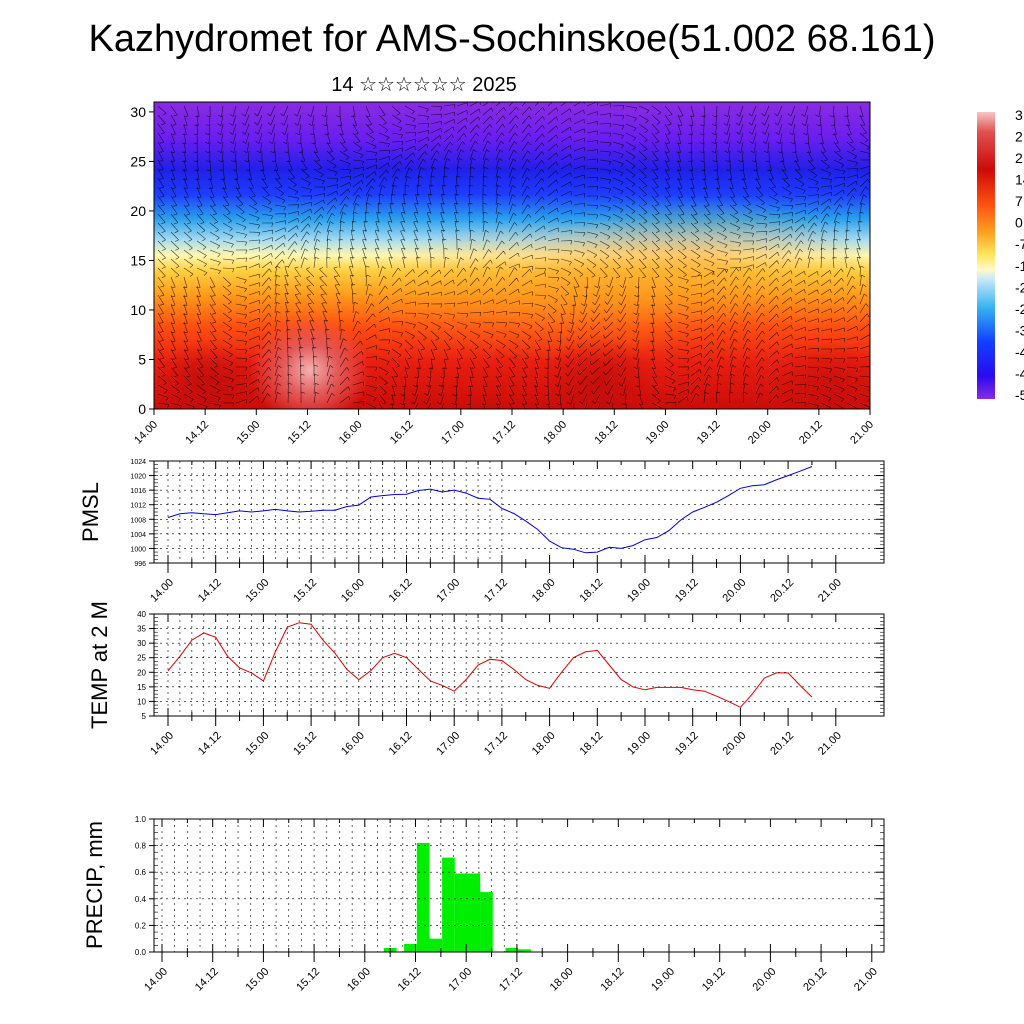  Describe the element at coordinates (351, 433) in the screenshot. I see `heatmap-x-tick-label: 16.00` at that location.